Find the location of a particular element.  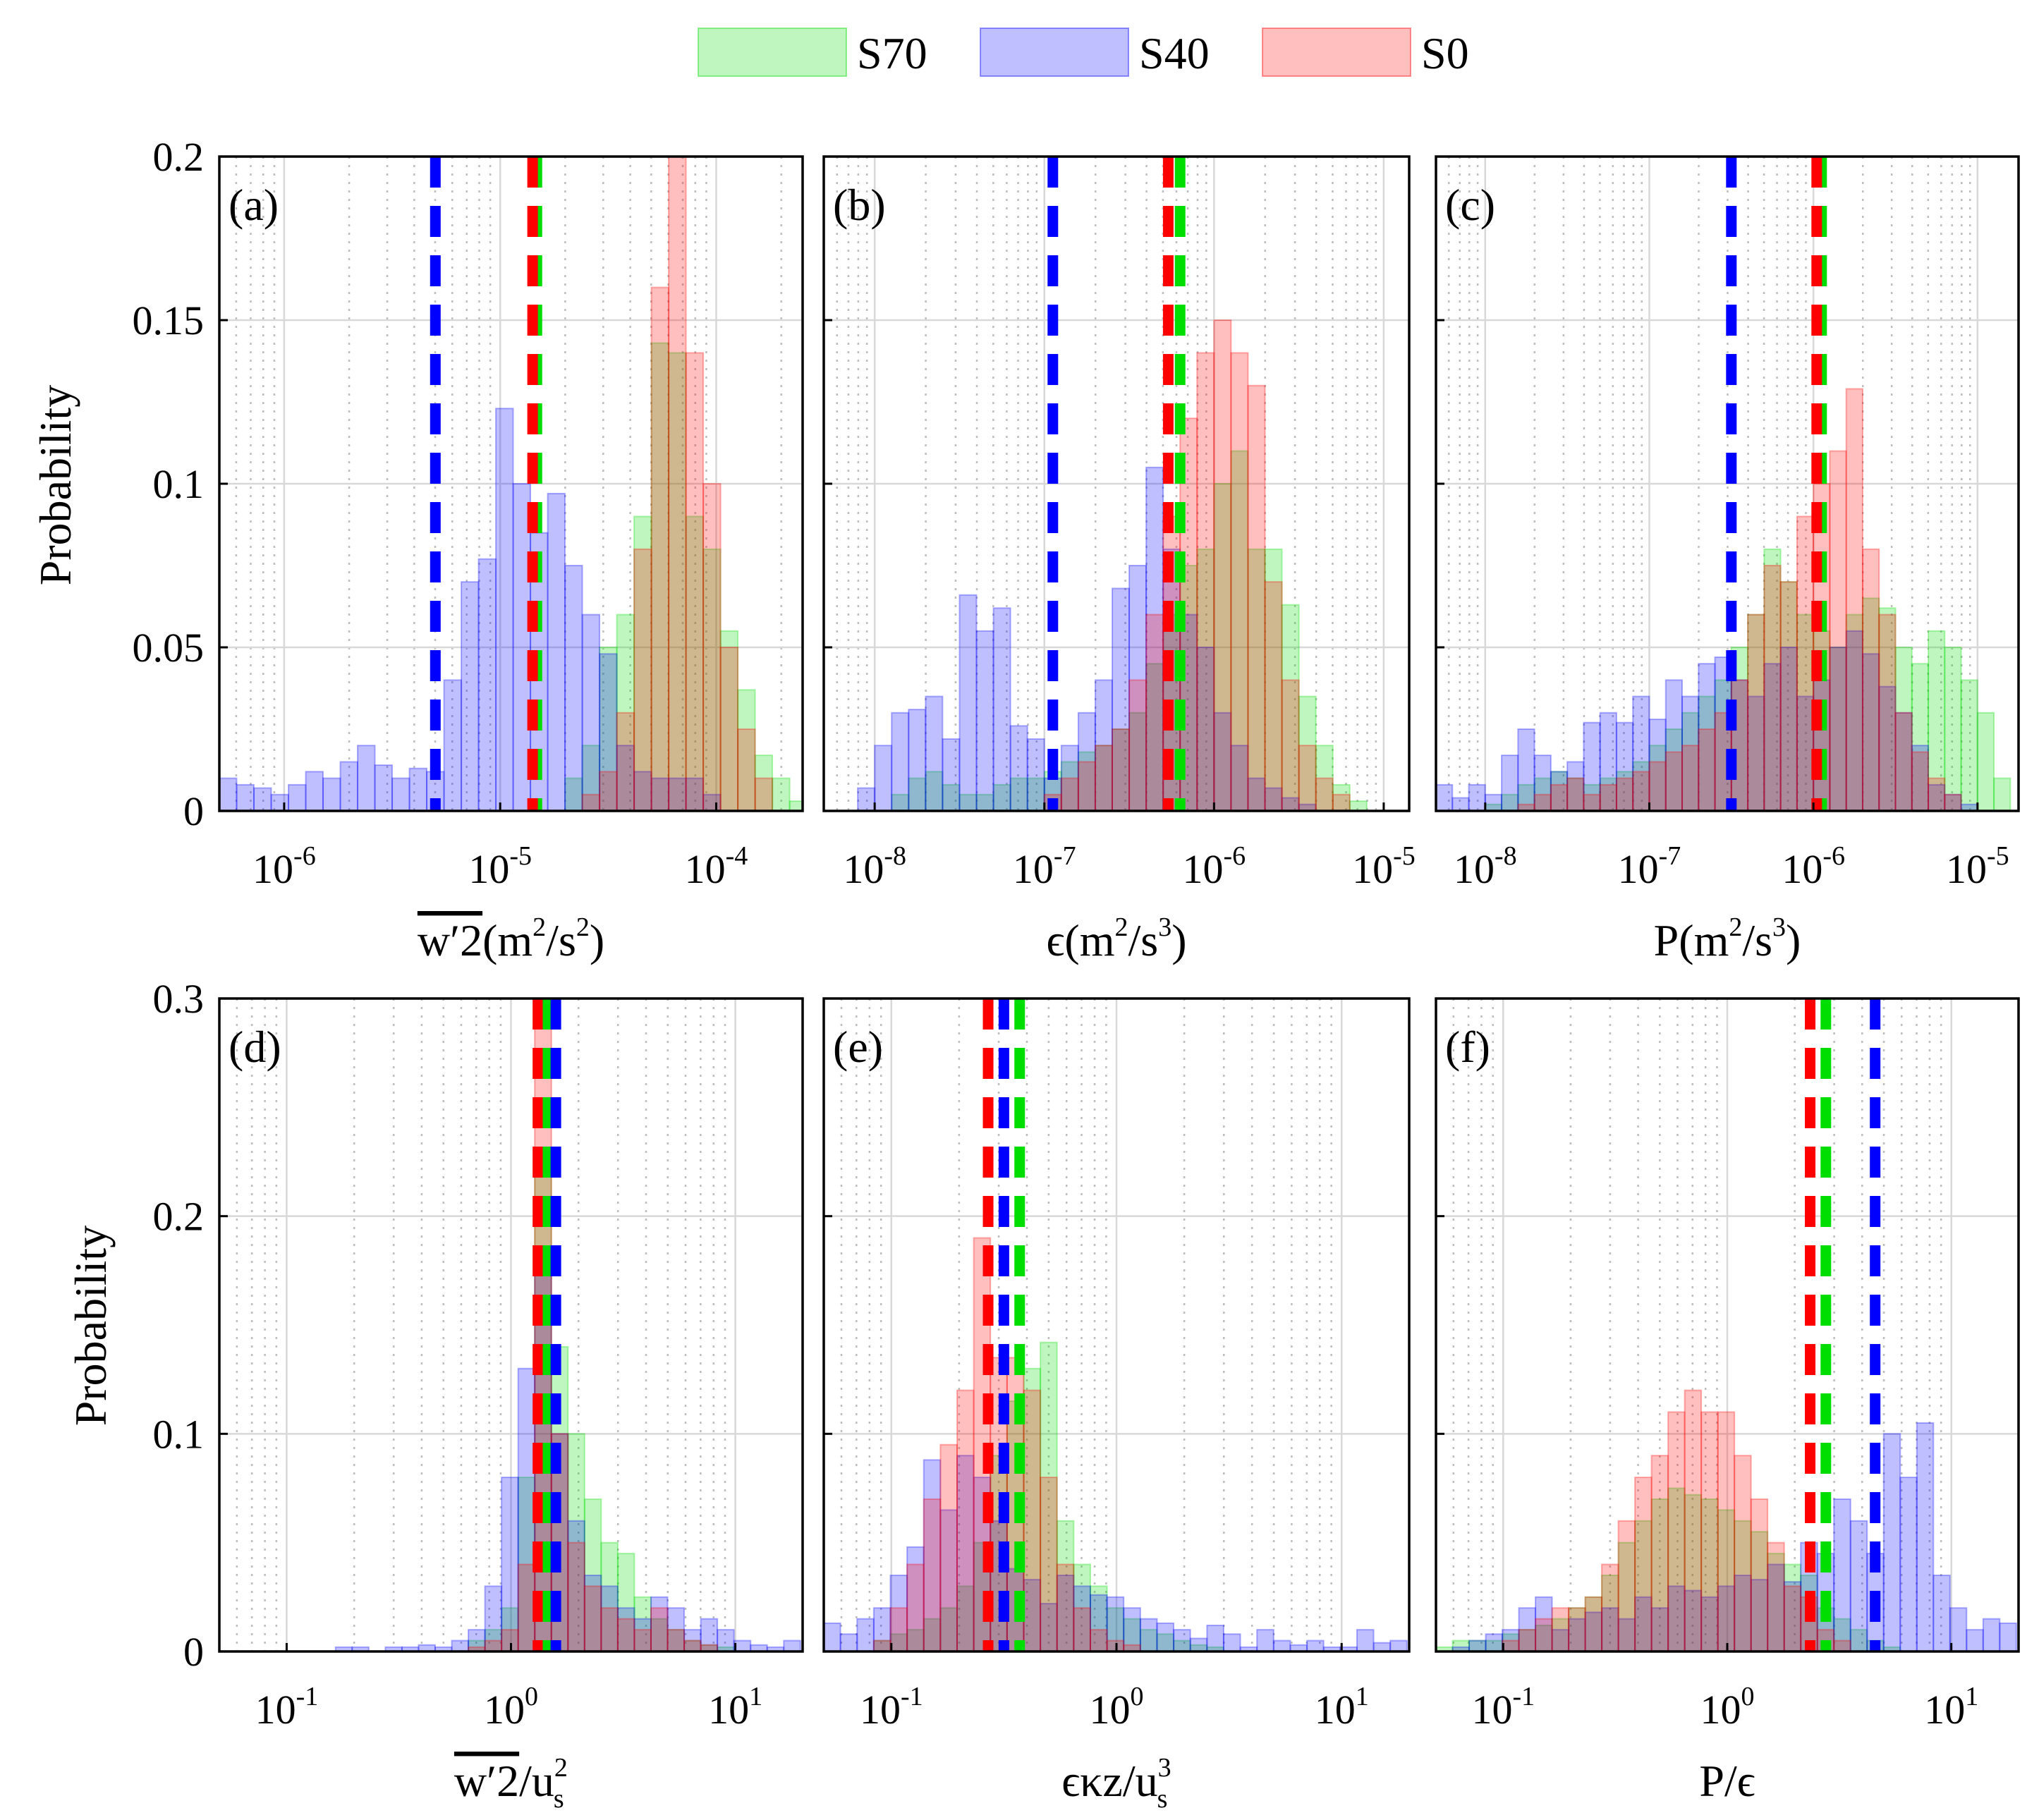

y-tick-label: 0.1 is located at coordinates (179, 484).